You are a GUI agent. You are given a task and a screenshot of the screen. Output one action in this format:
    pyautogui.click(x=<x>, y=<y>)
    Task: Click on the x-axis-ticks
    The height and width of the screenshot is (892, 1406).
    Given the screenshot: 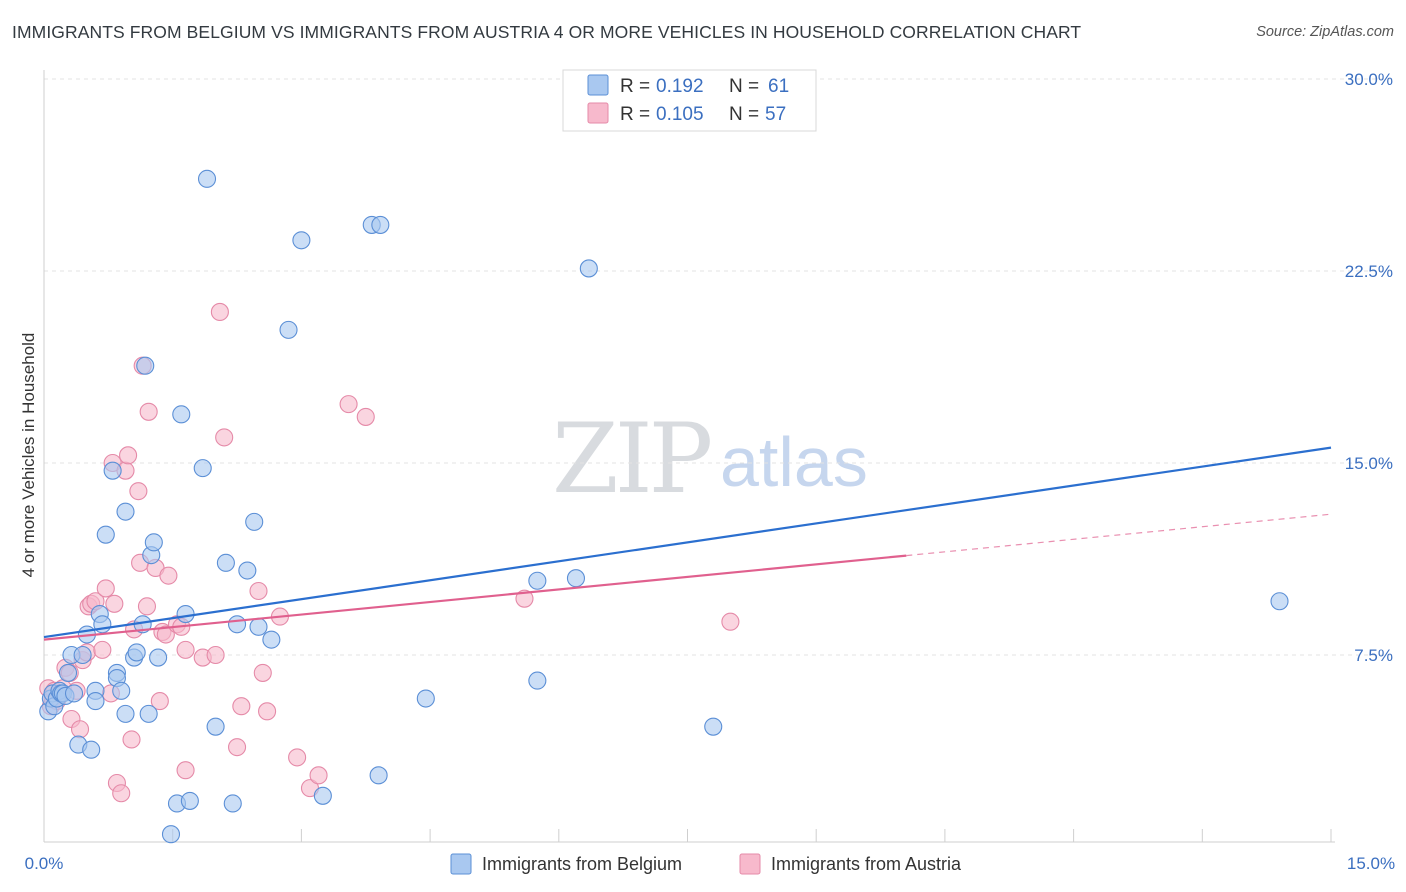 What is the action you would take?
    pyautogui.click(x=687, y=835)
    